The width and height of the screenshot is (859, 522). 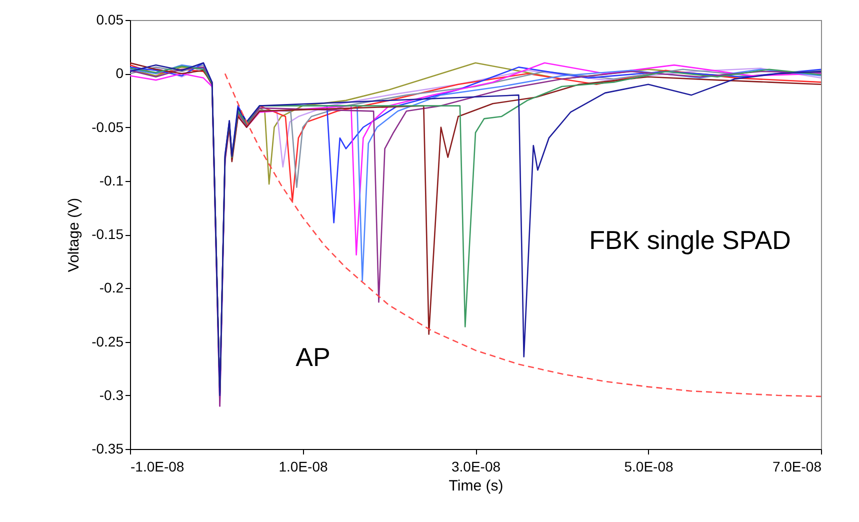 I want to click on y-axis-title: Voltage (V), so click(x=74, y=235).